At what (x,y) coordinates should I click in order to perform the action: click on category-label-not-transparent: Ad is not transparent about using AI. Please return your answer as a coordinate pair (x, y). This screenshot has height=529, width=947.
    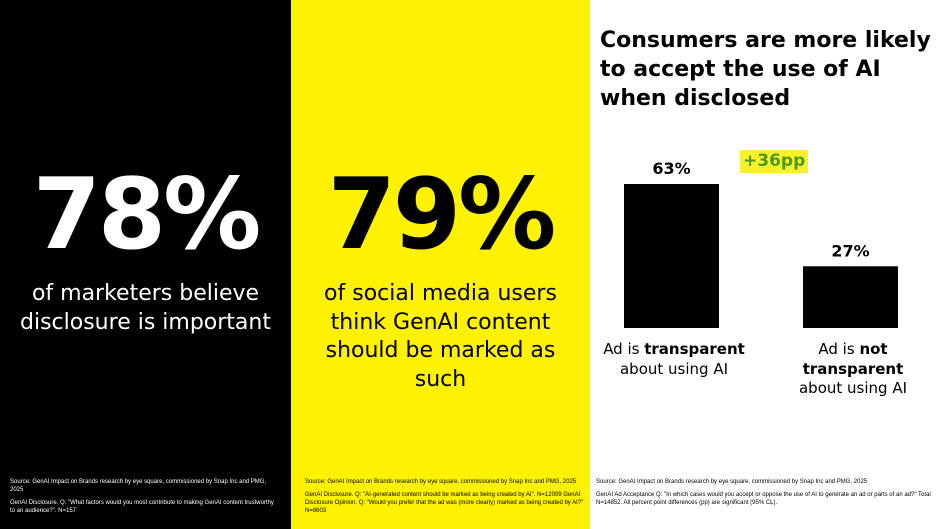
    Looking at the image, I should click on (853, 369).